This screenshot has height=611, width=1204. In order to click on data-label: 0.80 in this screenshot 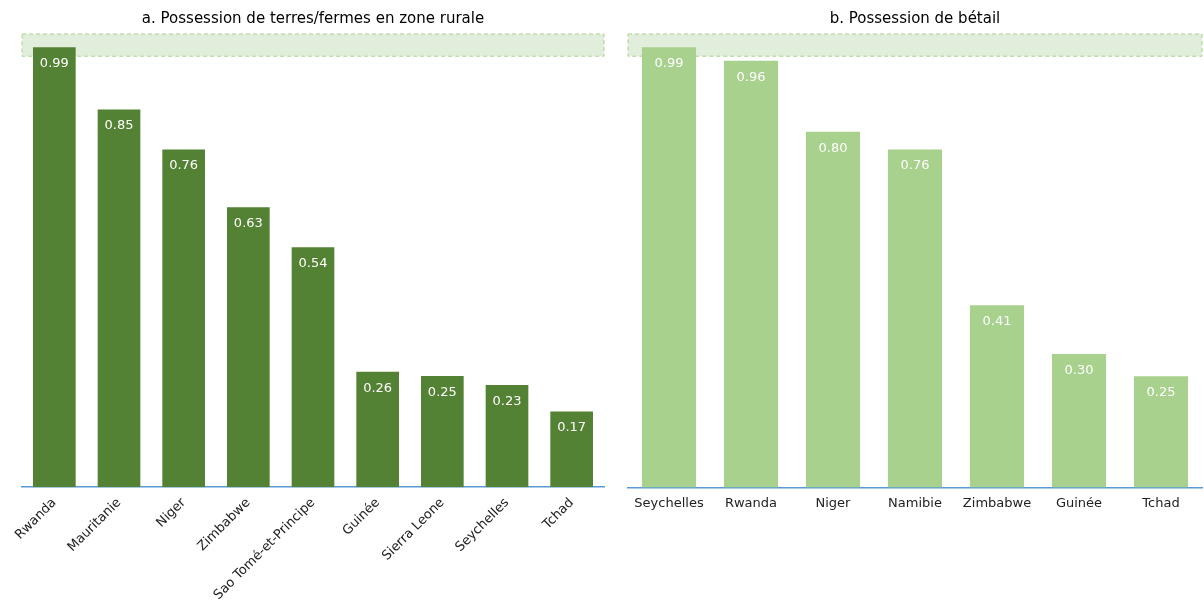, I will do `click(833, 147)`.